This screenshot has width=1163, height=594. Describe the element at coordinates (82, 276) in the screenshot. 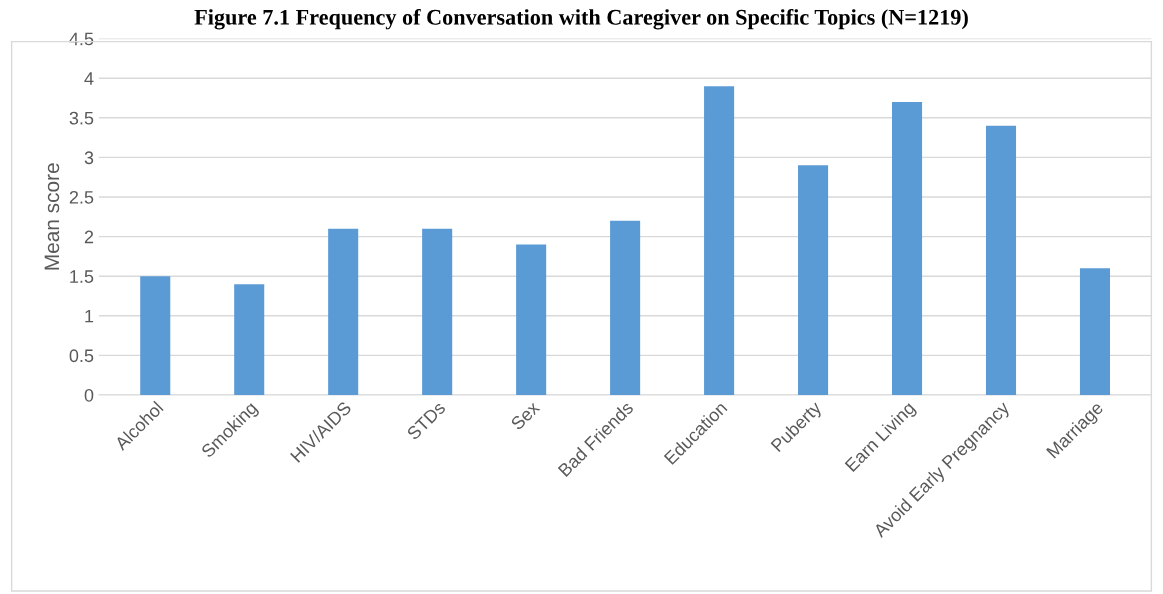

I see `y-tick-label: 1.5` at that location.